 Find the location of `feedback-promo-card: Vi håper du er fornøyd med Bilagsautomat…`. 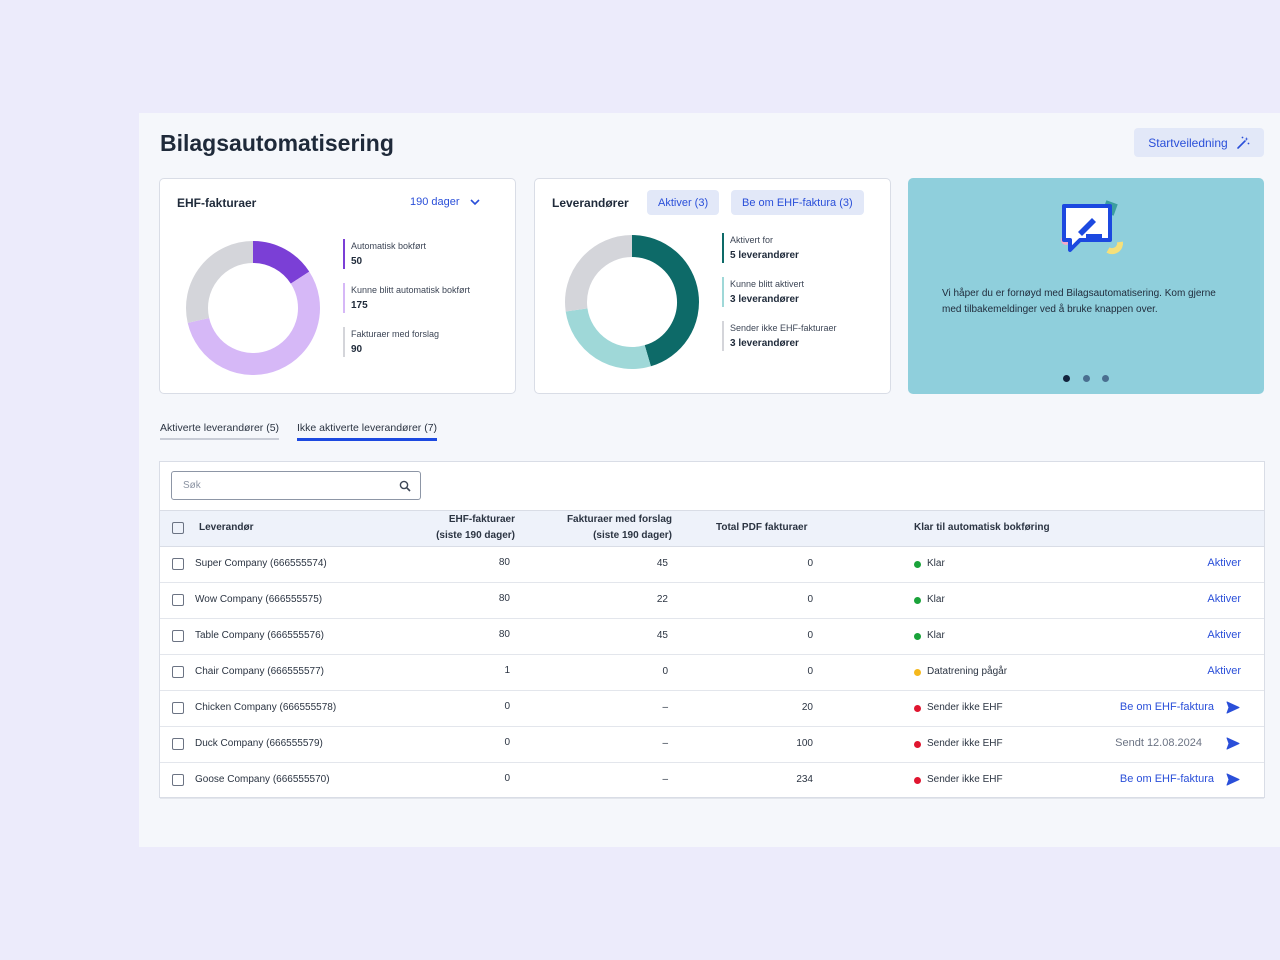

feedback-promo-card: Vi håper du er fornøyd med Bilagsautomat… is located at coordinates (1086, 286).